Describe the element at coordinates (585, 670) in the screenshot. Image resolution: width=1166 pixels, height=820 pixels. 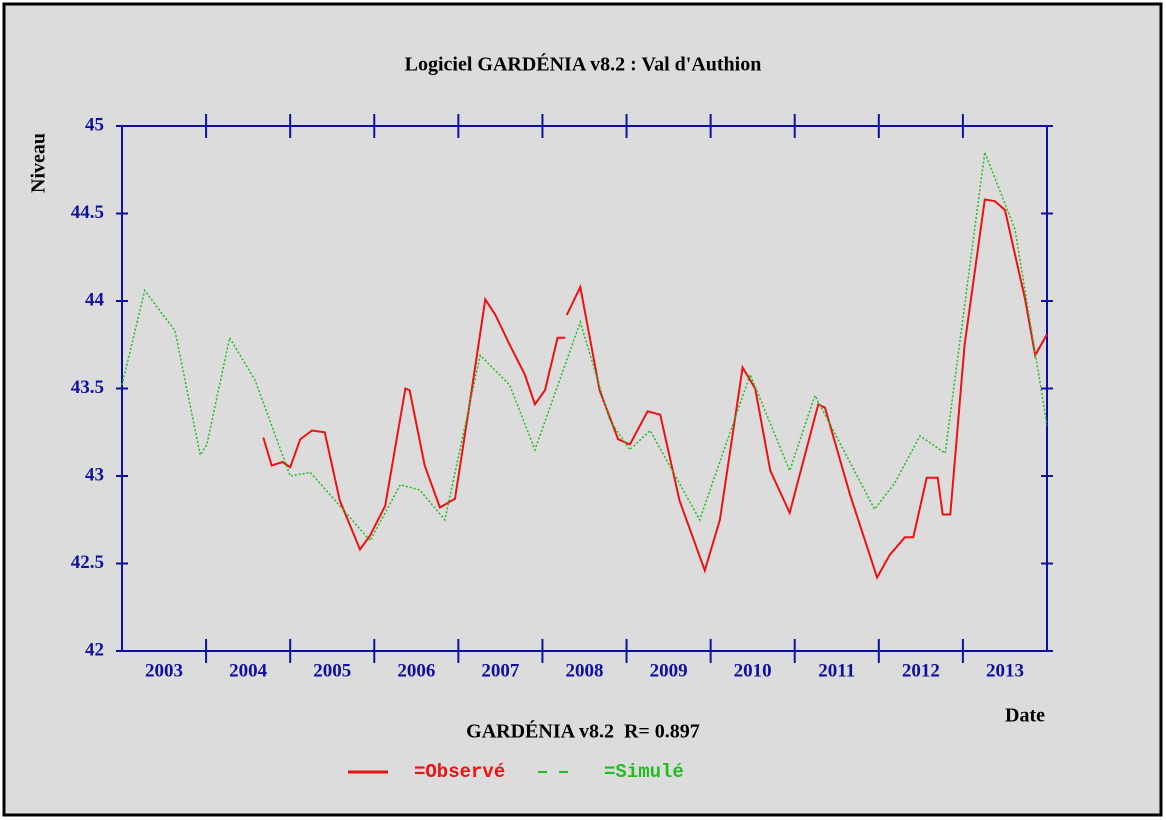
I see `x-tick-label: 2008` at that location.